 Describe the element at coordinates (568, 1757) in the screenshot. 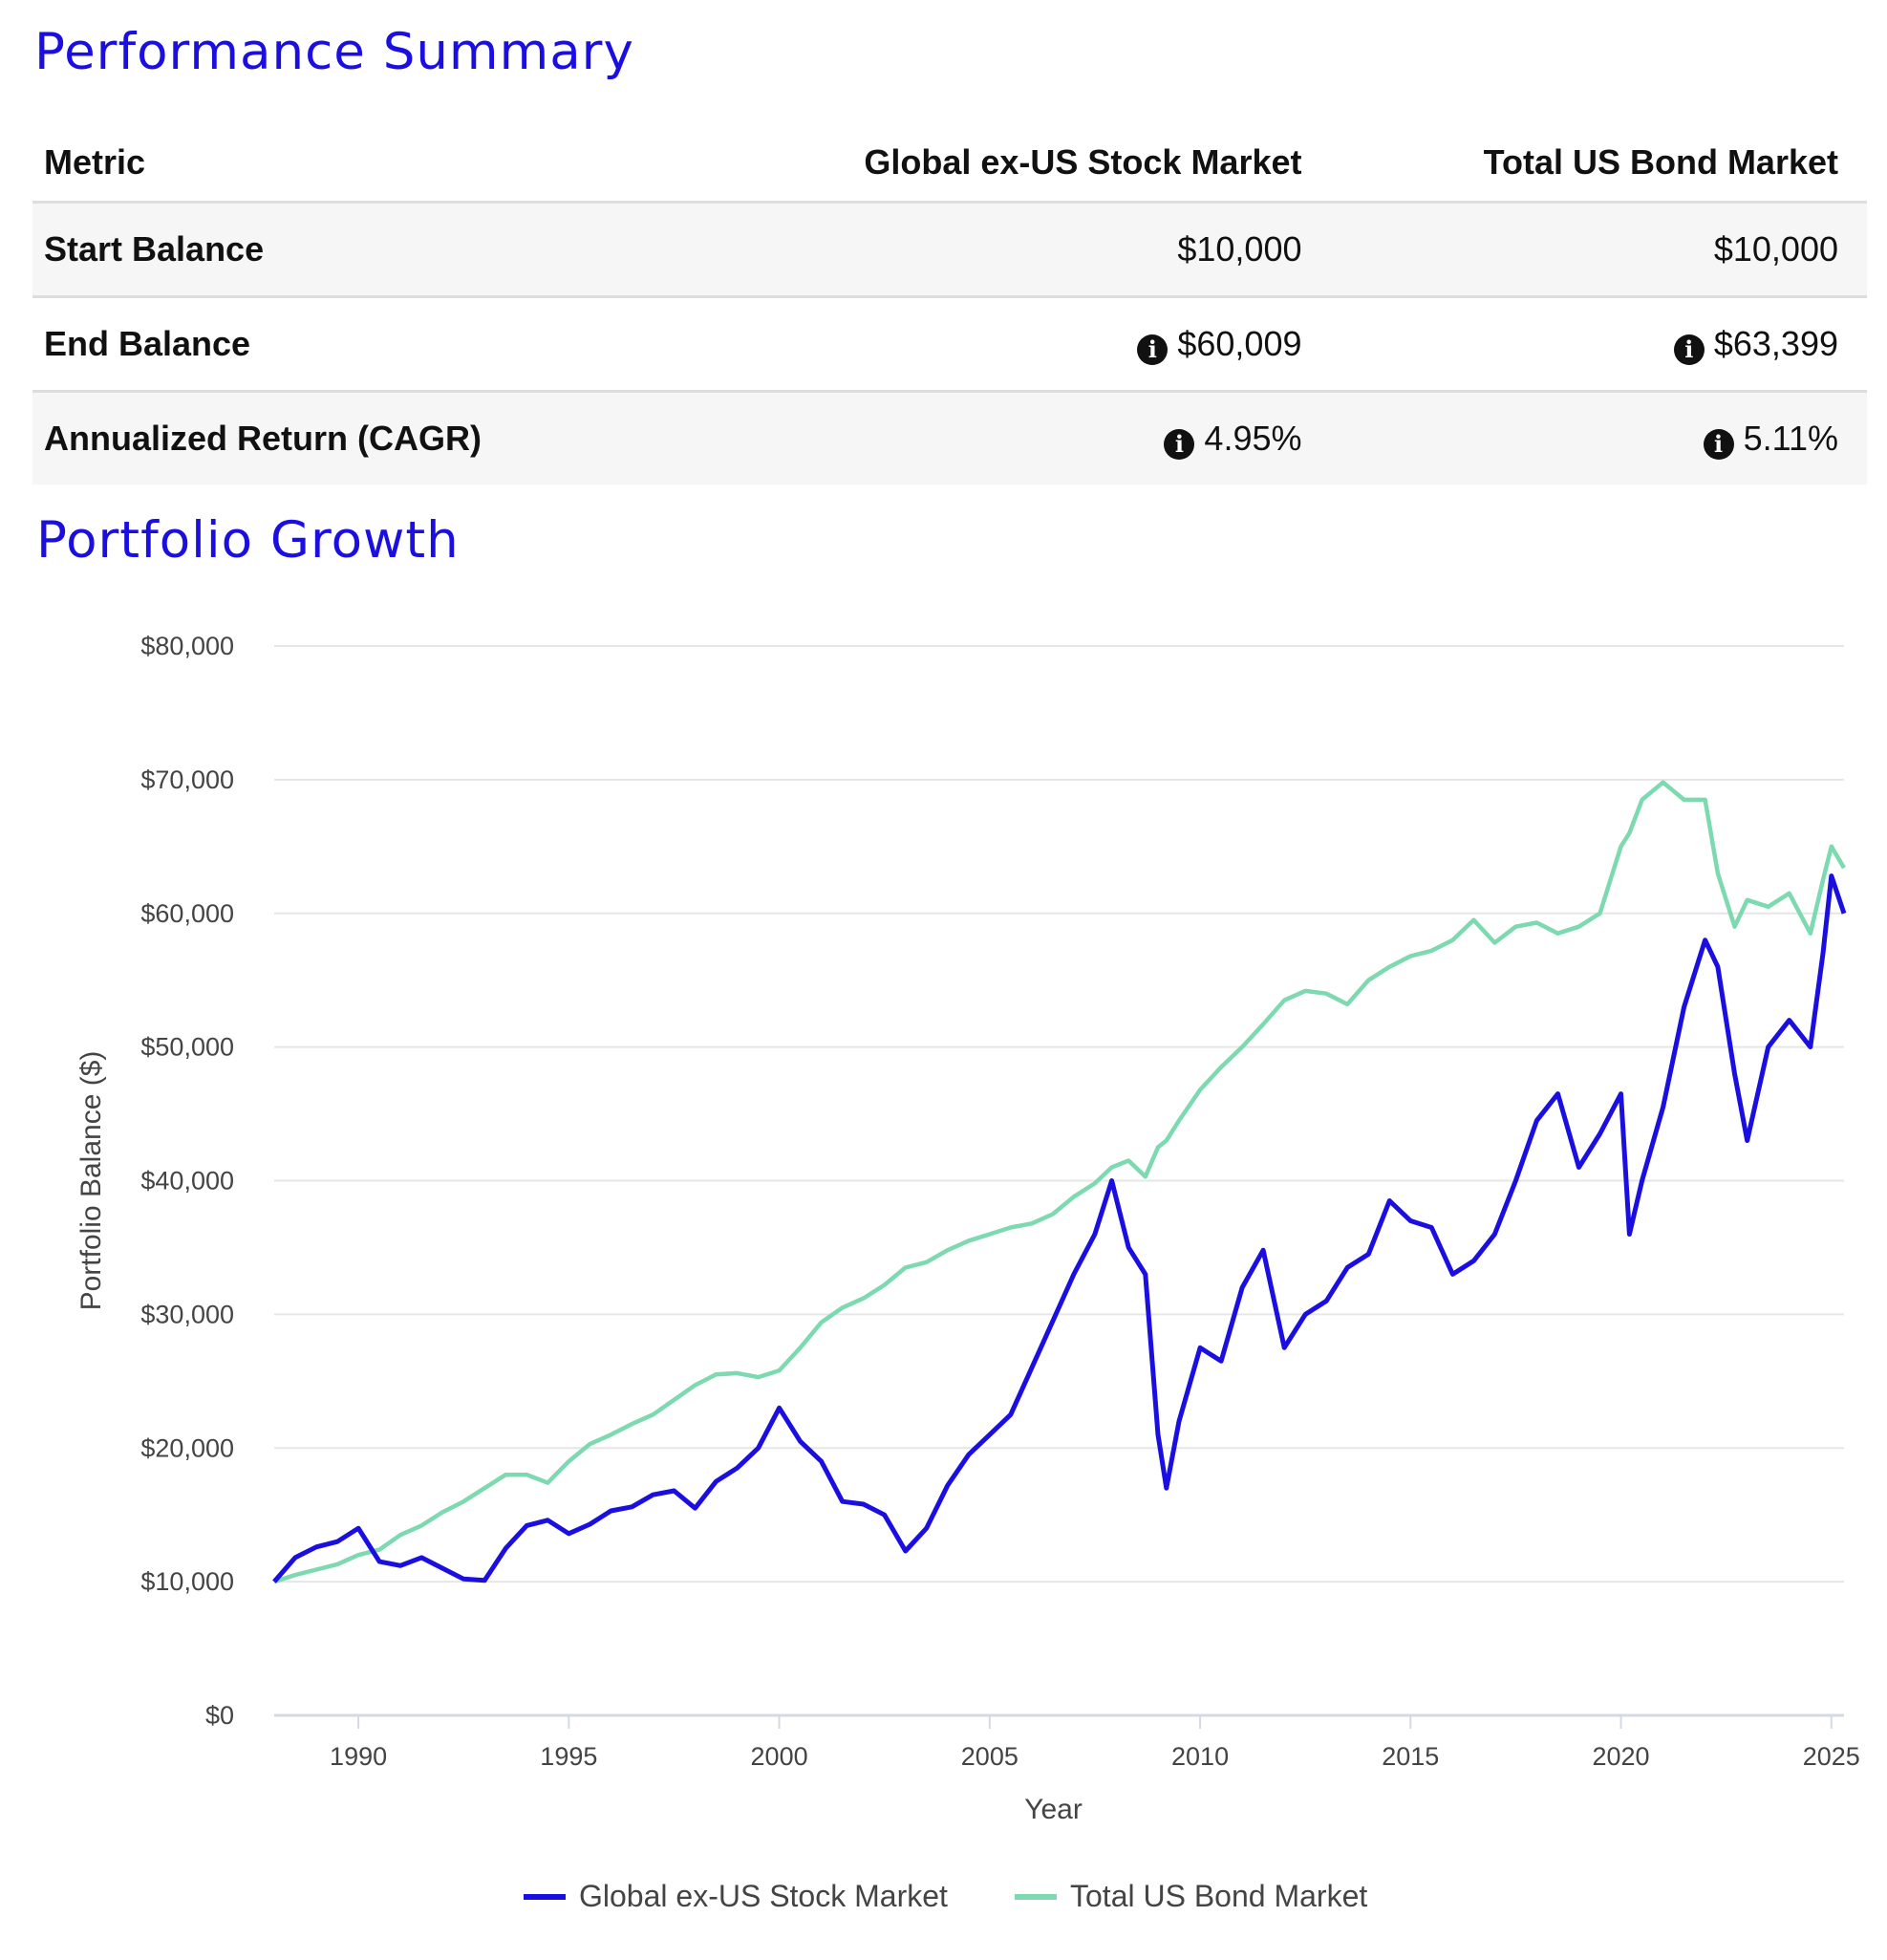

I see `x-tick-label: 1995` at that location.